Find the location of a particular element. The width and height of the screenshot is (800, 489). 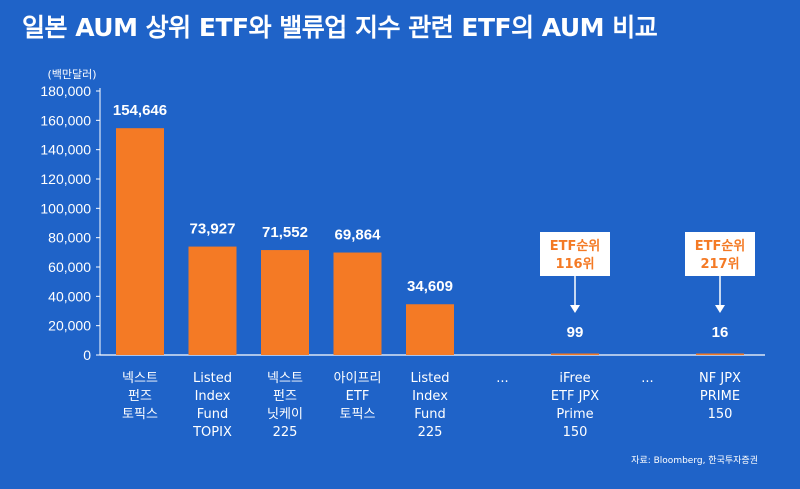

y-tick-label: 0 is located at coordinates (87, 355).